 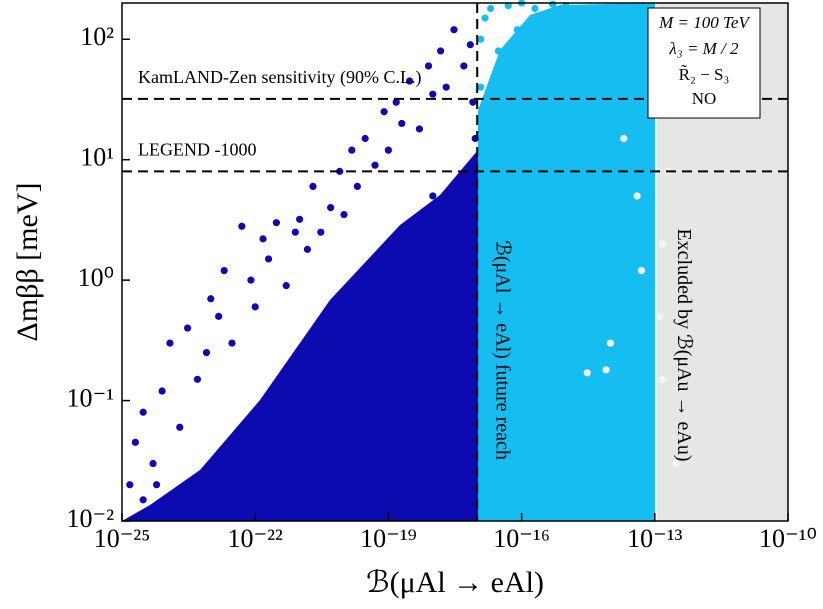 I want to click on x-tick-label: 10⁻²⁵, so click(x=122, y=538).